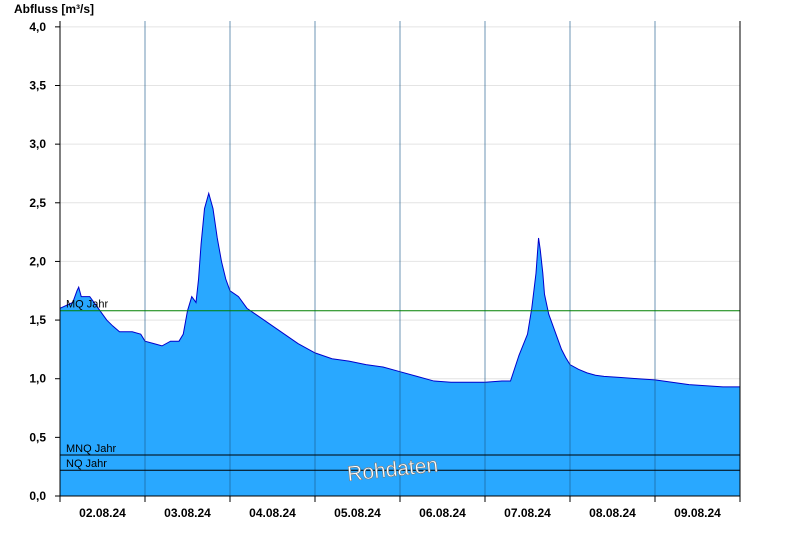 This screenshot has width=800, height=550. Describe the element at coordinates (102, 513) in the screenshot. I see `x-tick-label-0: 02.08.24` at that location.